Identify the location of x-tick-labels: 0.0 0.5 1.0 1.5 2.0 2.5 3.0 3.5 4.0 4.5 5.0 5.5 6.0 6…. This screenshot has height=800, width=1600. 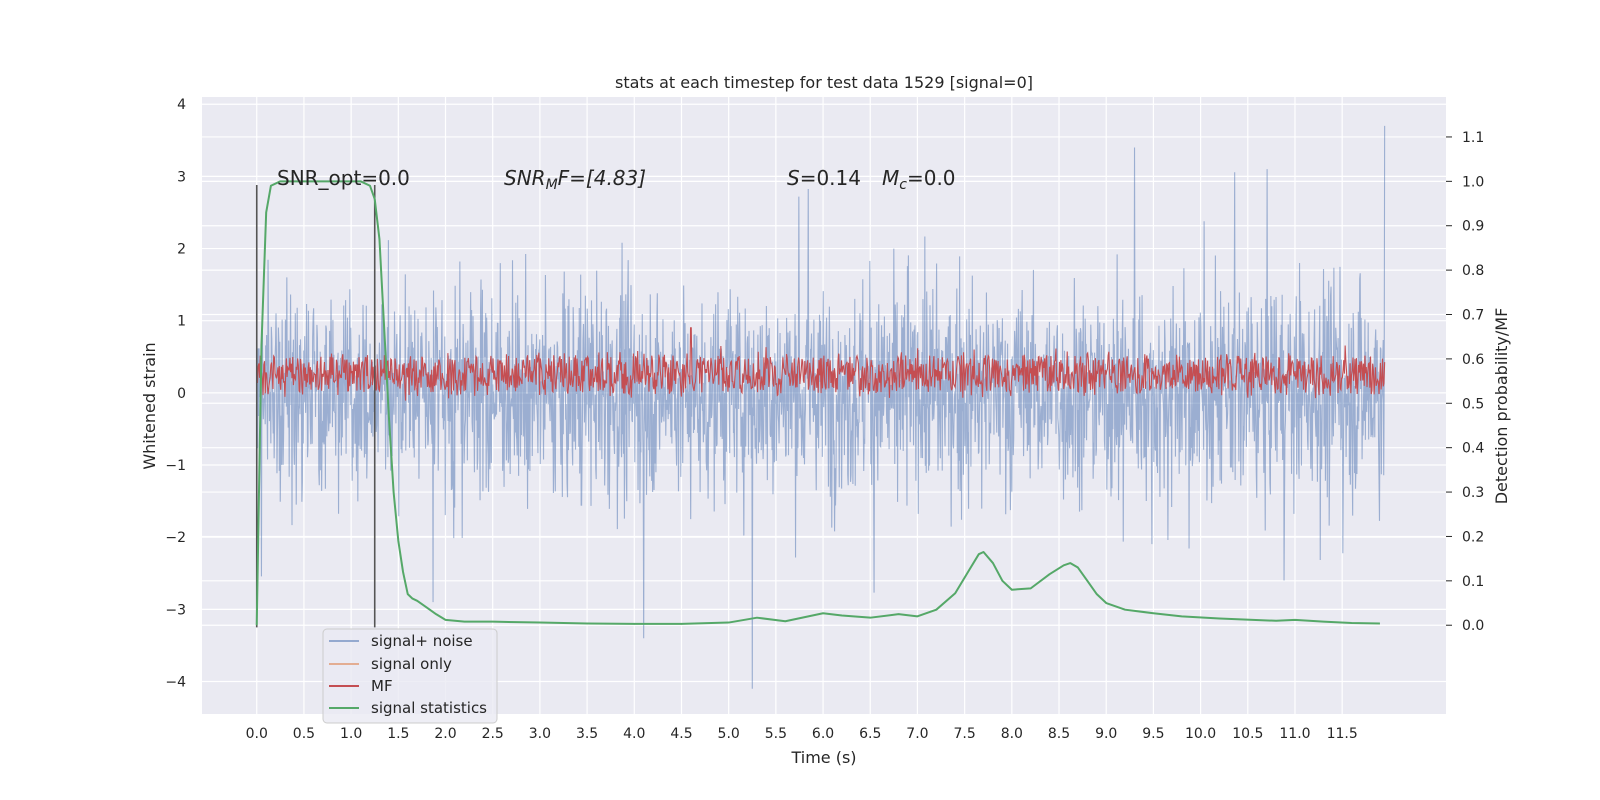
(802, 734).